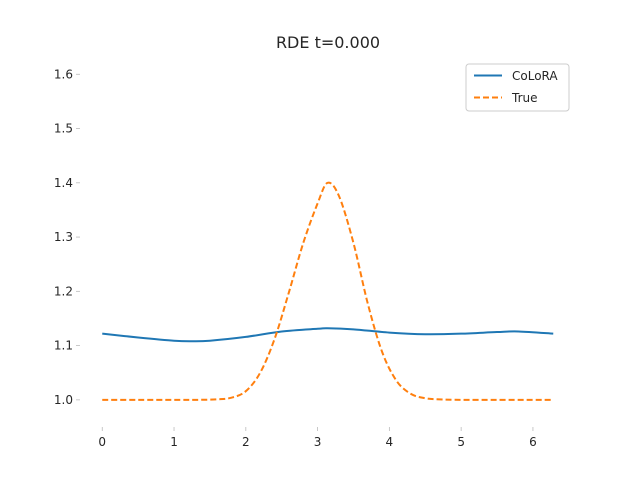 This screenshot has width=640, height=480. I want to click on x-tick-label: 5, so click(461, 442).